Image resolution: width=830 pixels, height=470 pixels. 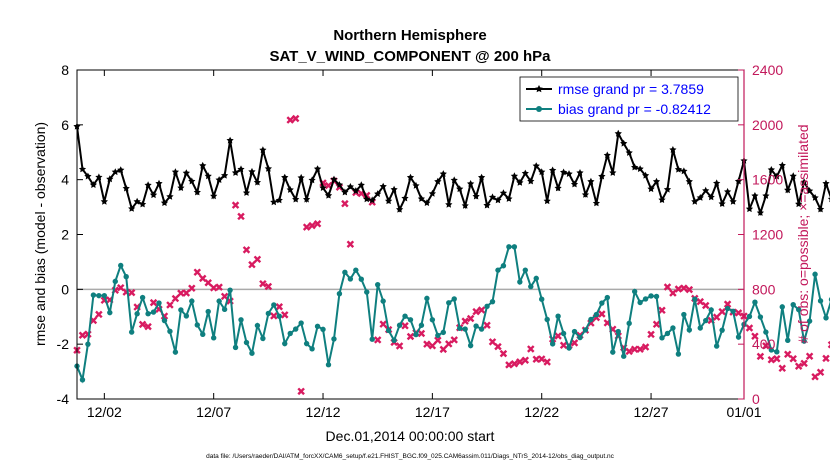 What do you see at coordinates (629, 99) in the screenshot?
I see `legend-box` at bounding box center [629, 99].